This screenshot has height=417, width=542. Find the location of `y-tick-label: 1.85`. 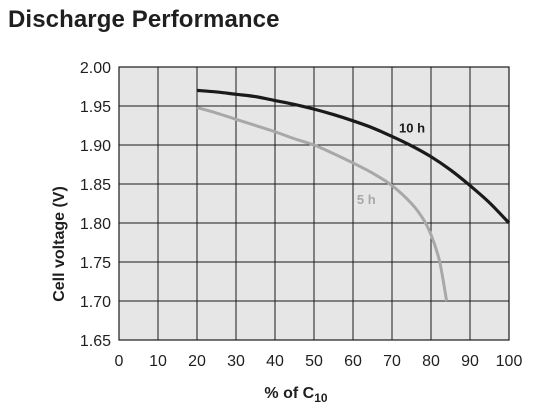

y-tick-label: 1.85 is located at coordinates (95, 185).